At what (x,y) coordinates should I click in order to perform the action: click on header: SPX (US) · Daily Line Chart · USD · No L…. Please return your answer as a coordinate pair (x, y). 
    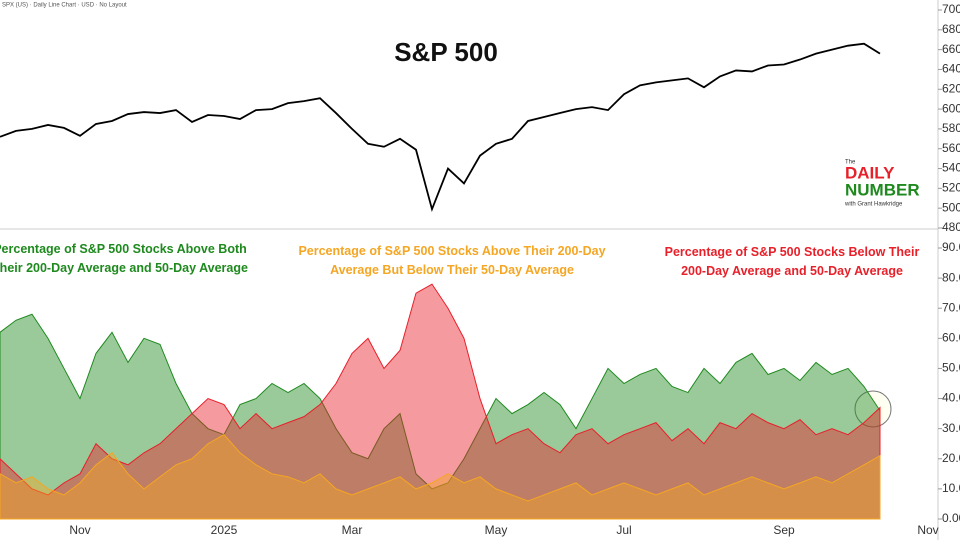
    Looking at the image, I should click on (64, 6).